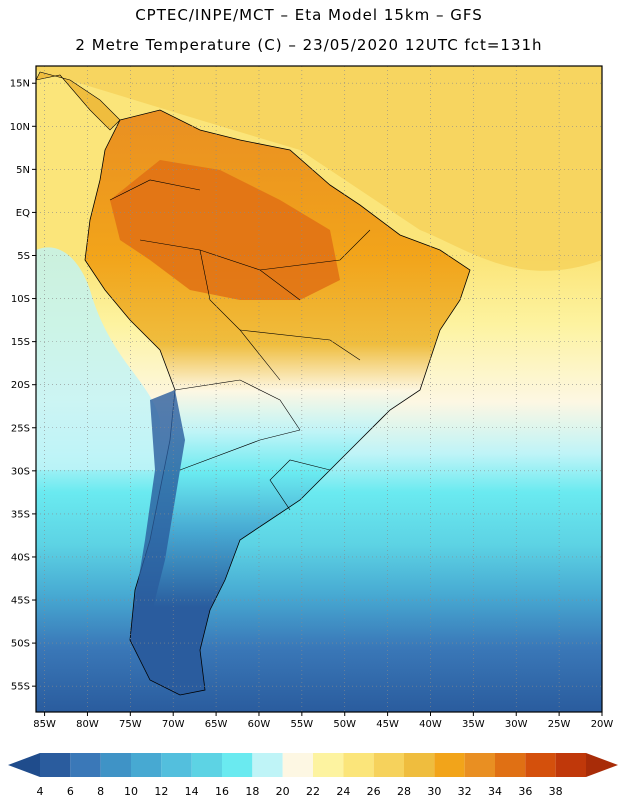 The image size is (618, 800). Describe the element at coordinates (70, 791) in the screenshot. I see `colorbar-label: 6` at that location.